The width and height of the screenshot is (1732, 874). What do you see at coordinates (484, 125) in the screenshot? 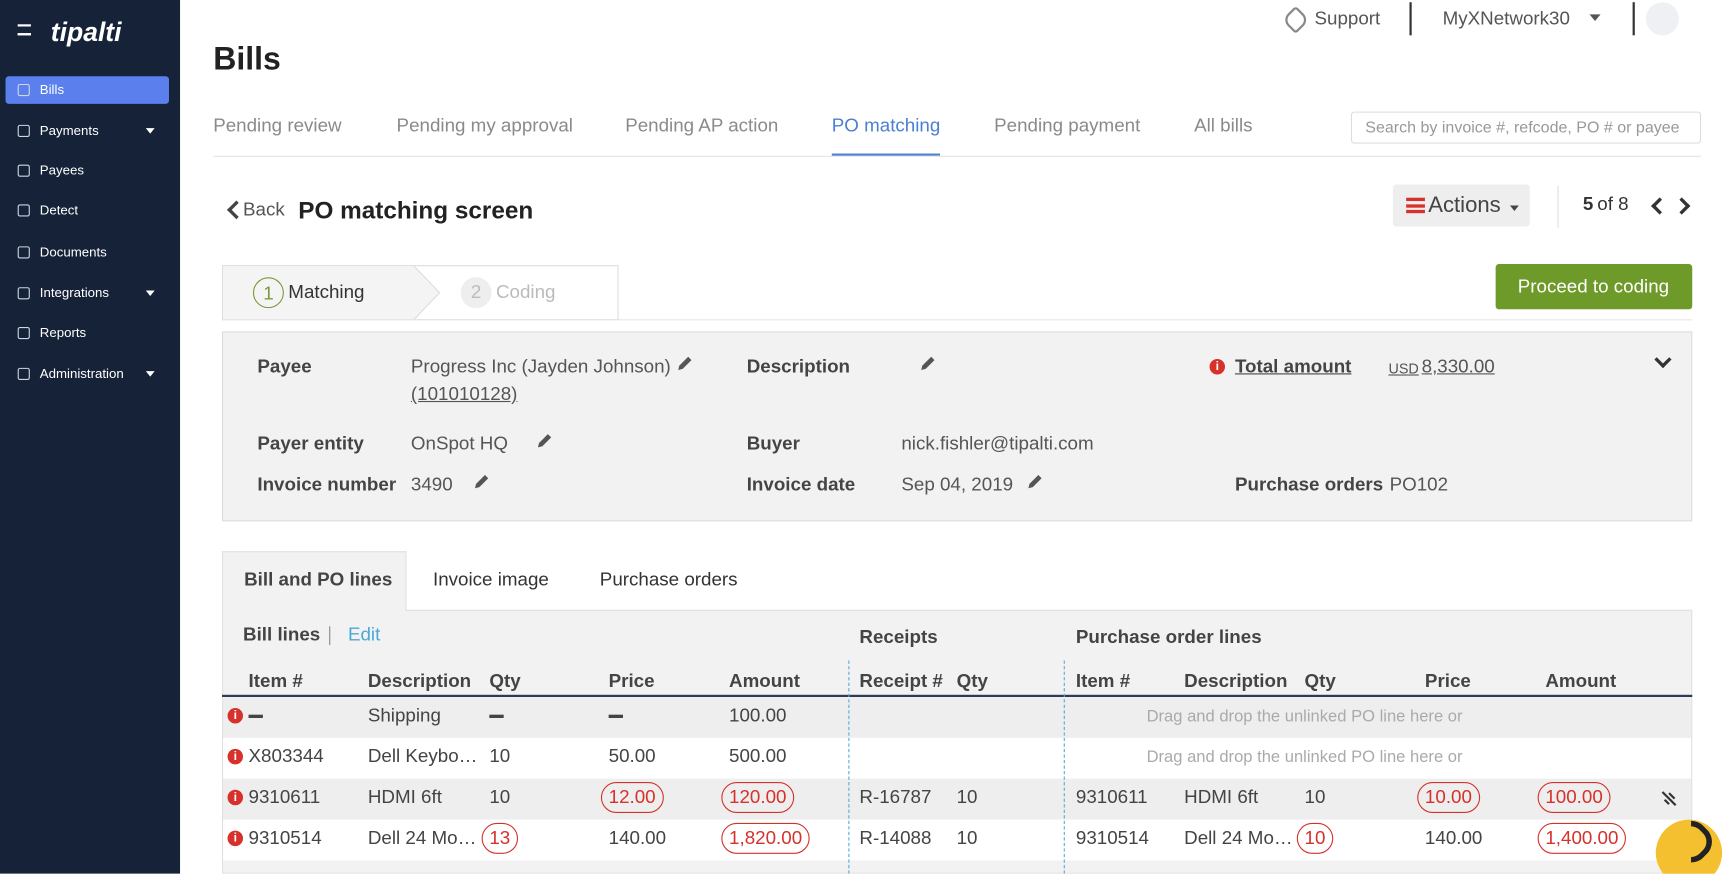
I see `tab: Pending my approval` at bounding box center [484, 125].